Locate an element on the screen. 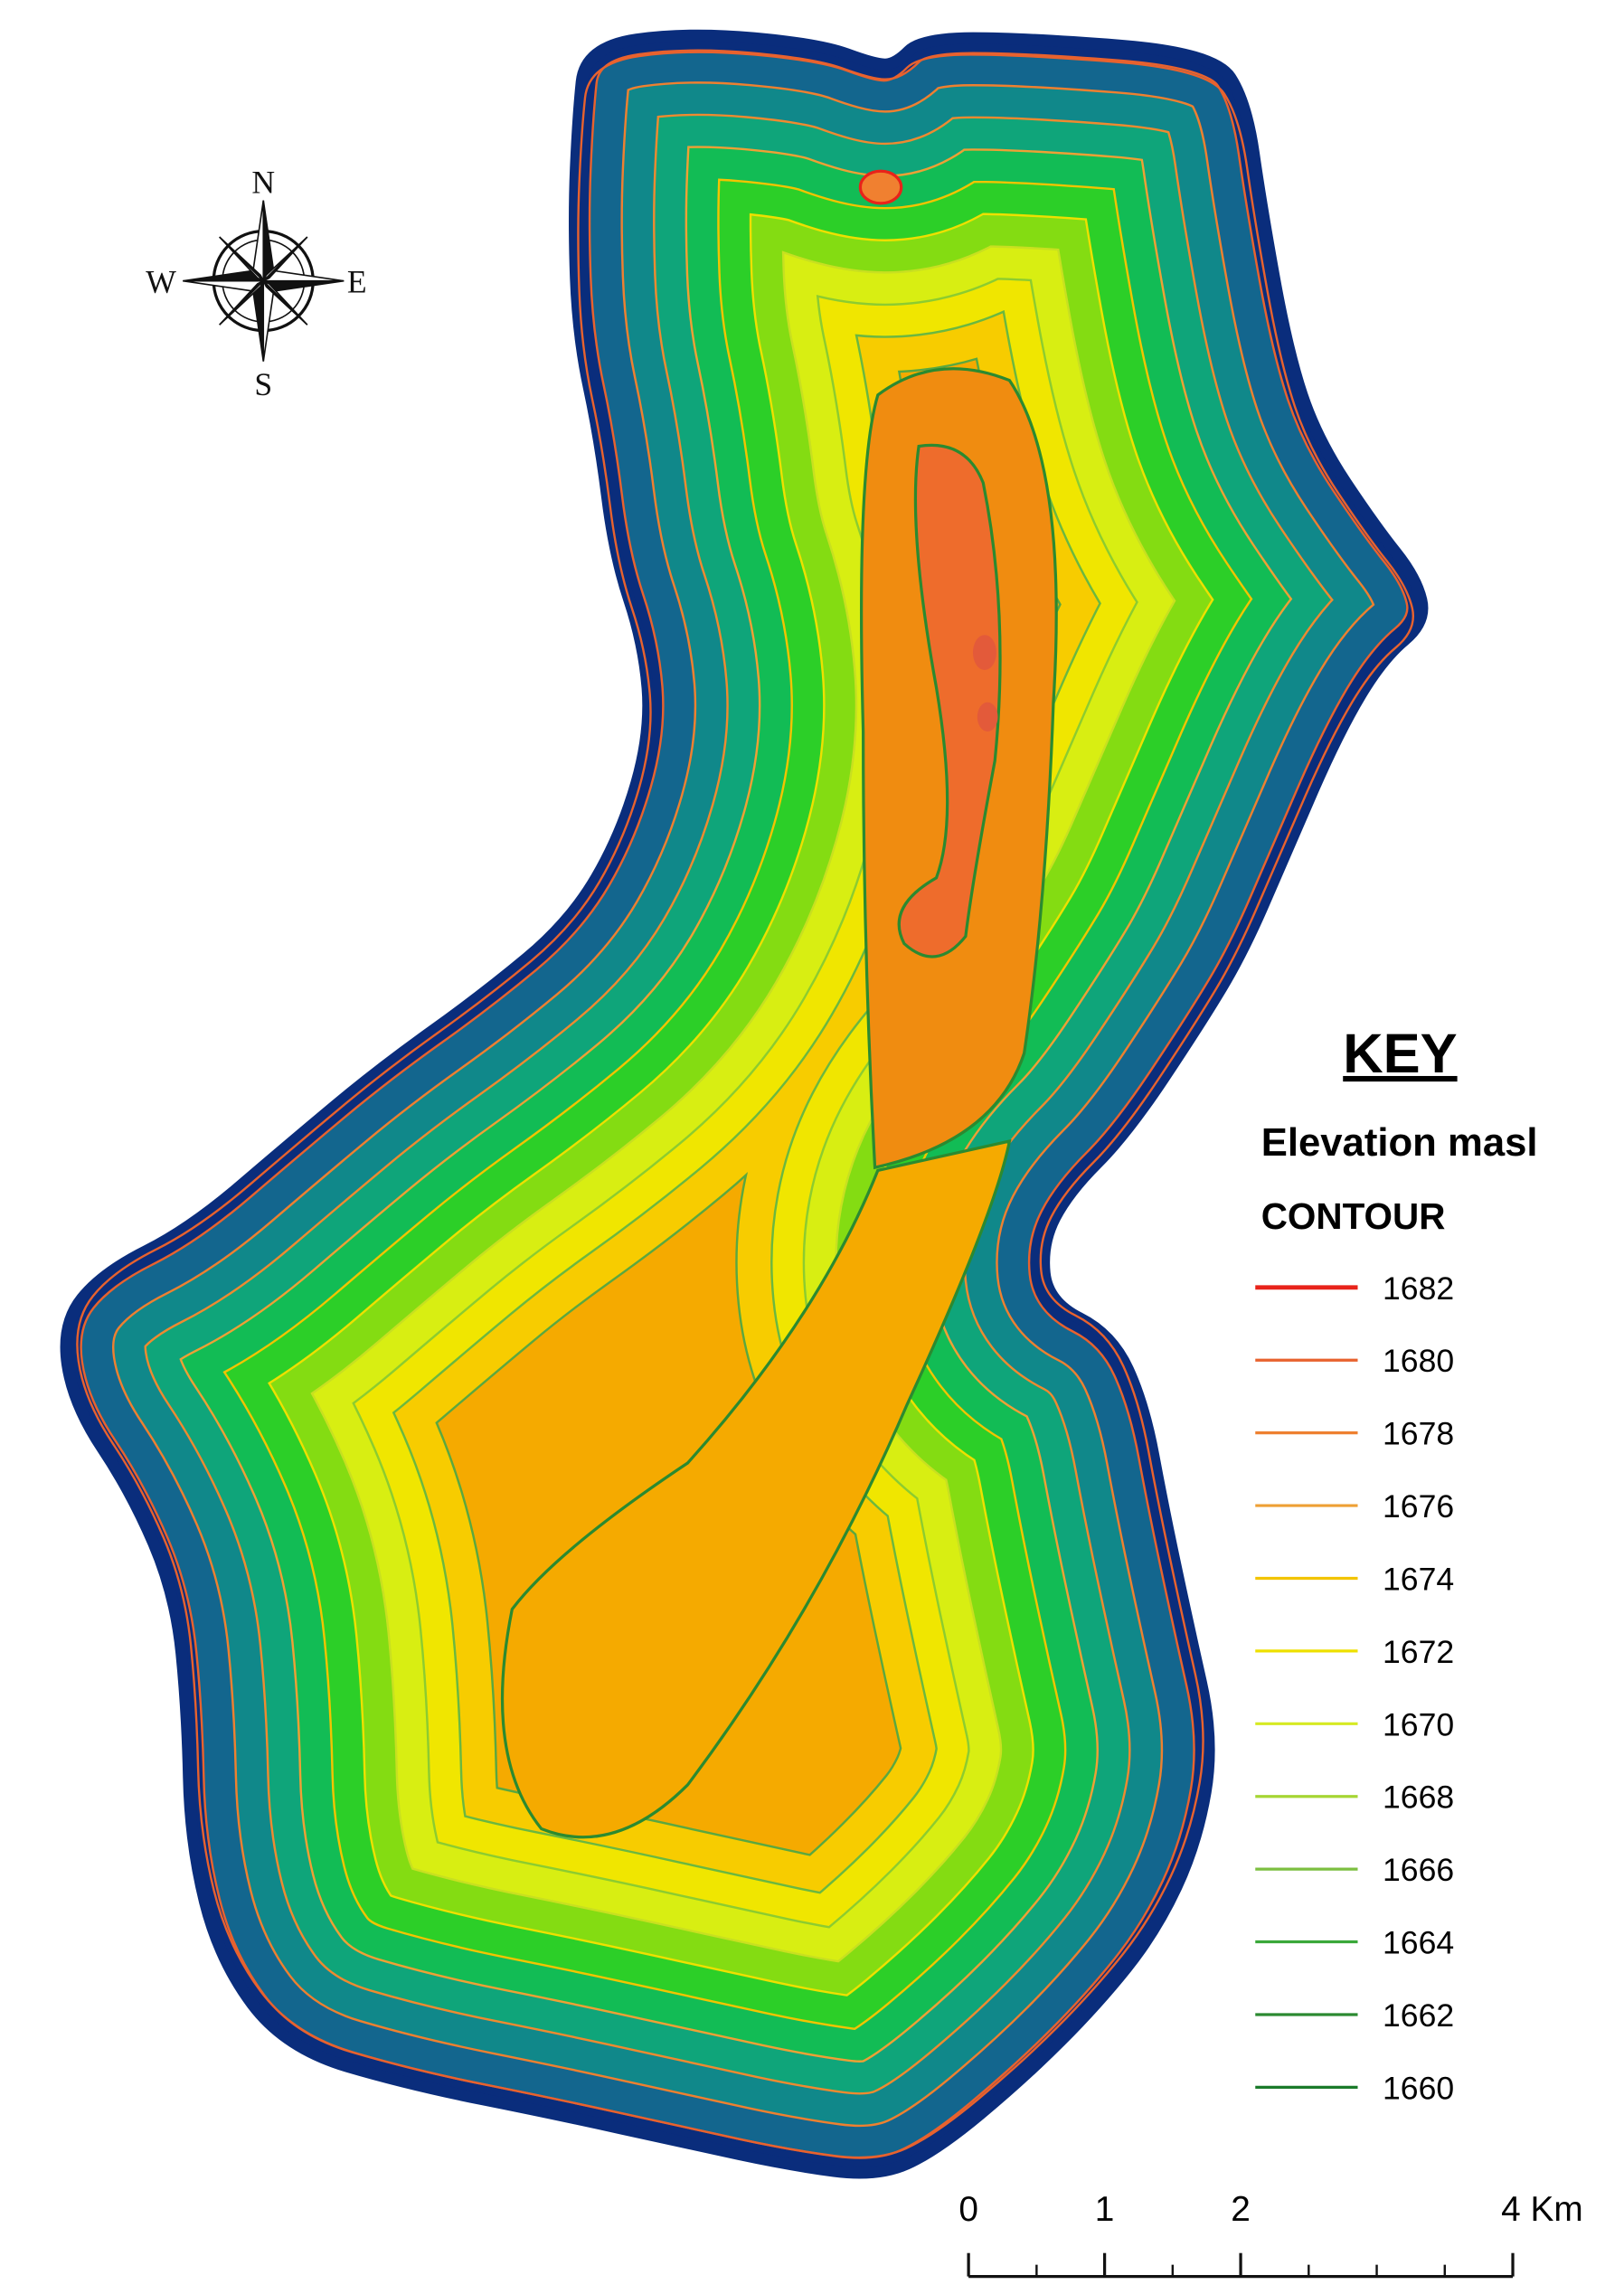 The height and width of the screenshot is (2294, 1624). key-title: KEY is located at coordinates (1400, 1054).